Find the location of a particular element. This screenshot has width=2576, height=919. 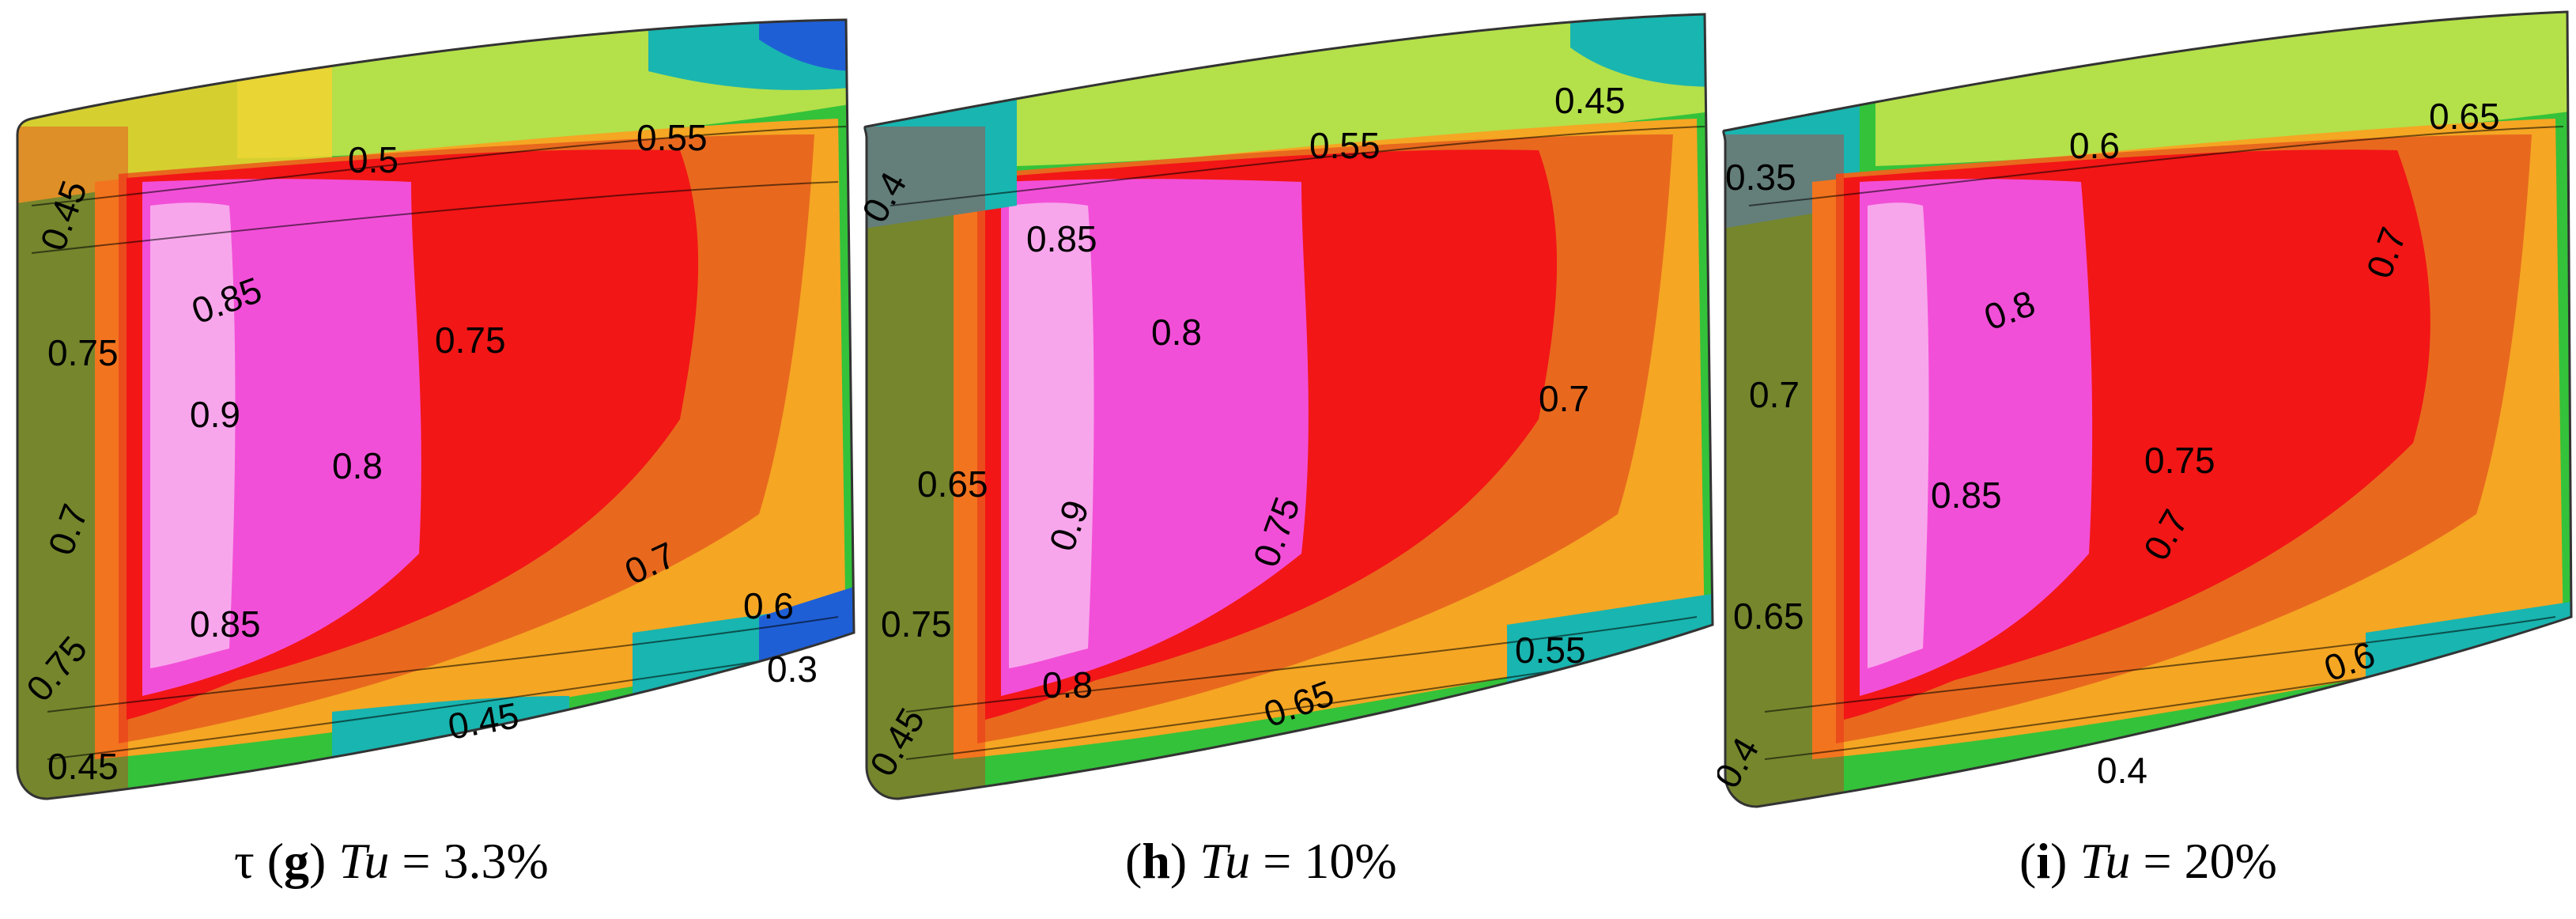

caption-letter: h is located at coordinates (1156, 861).